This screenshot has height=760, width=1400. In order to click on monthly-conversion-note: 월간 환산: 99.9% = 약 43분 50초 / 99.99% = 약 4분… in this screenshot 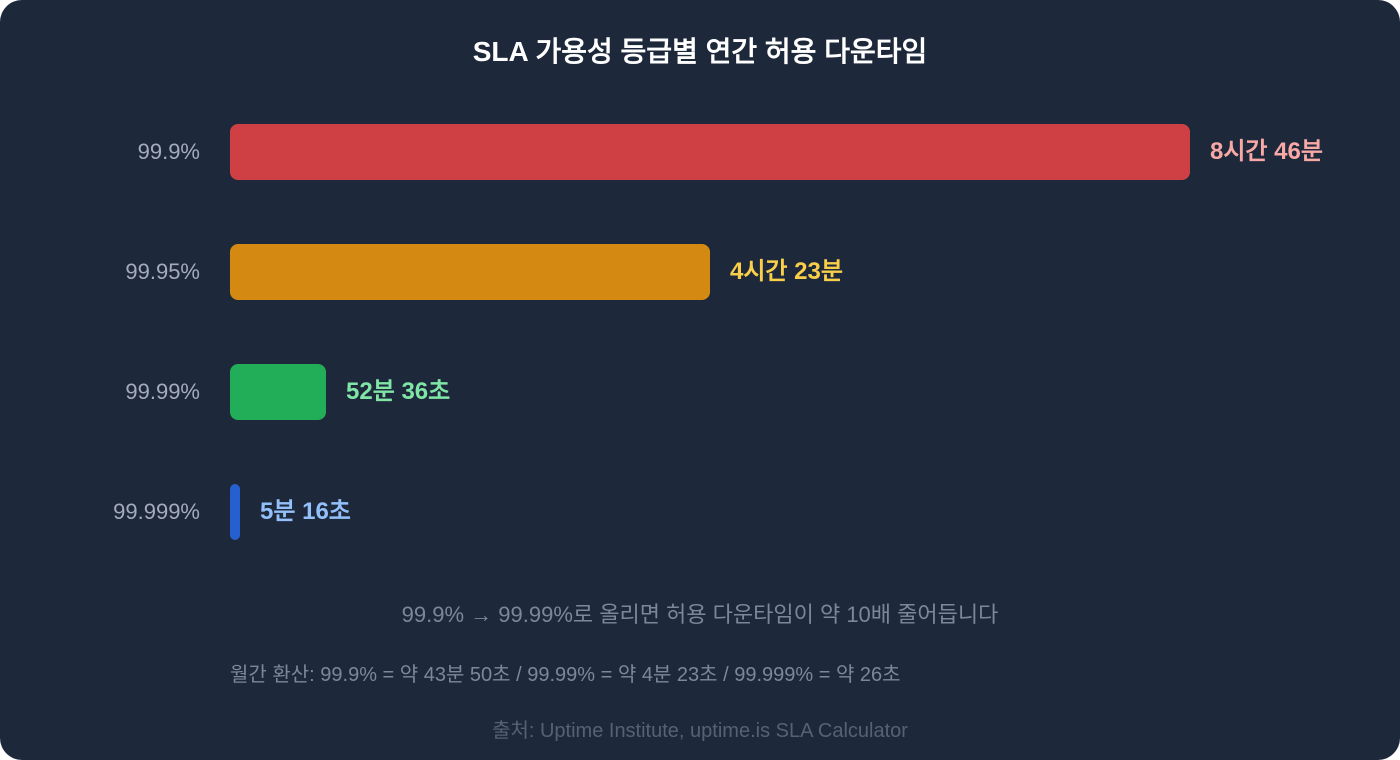, I will do `click(565, 675)`.